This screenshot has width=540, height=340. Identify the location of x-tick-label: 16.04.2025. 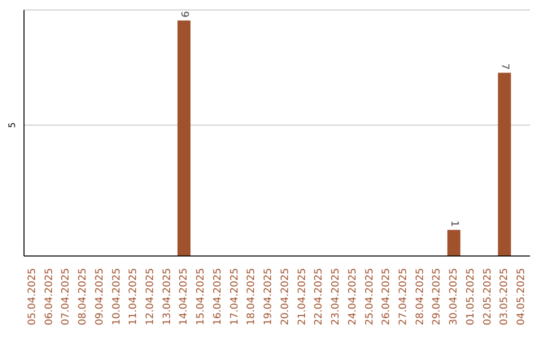
(218, 297).